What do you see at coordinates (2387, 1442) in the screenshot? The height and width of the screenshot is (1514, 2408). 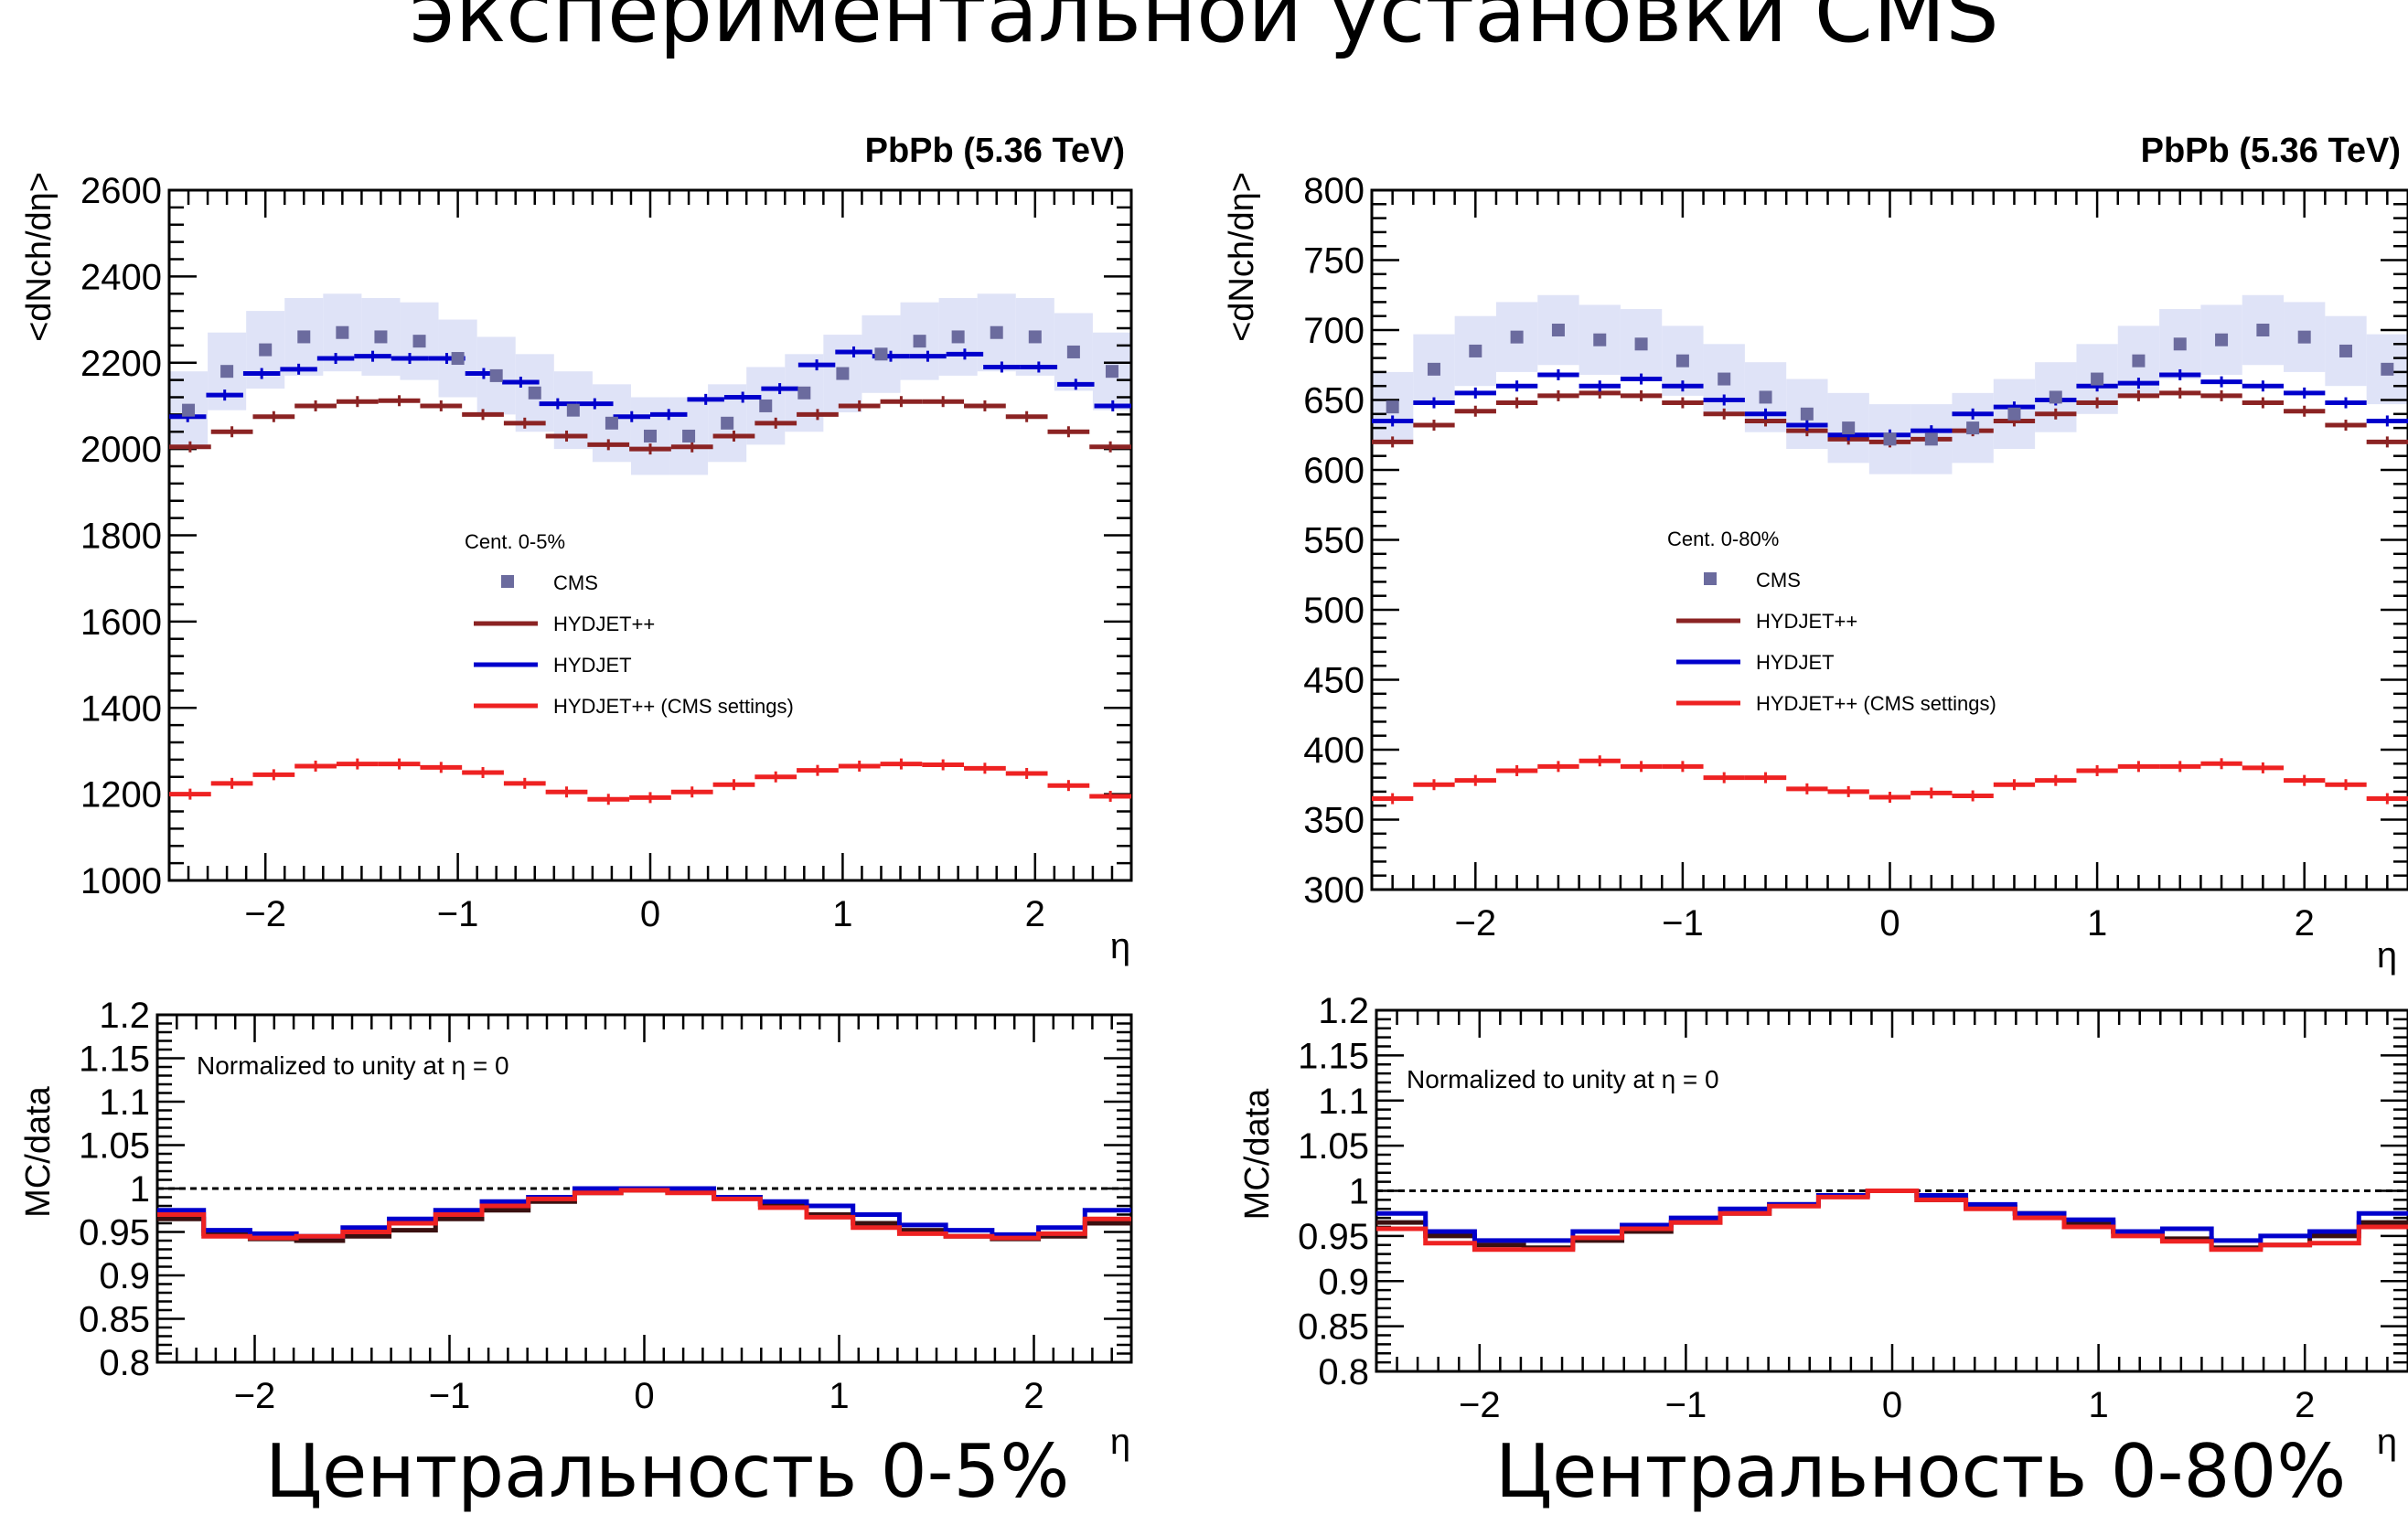 I see `right-ratio-xlabel: η` at bounding box center [2387, 1442].